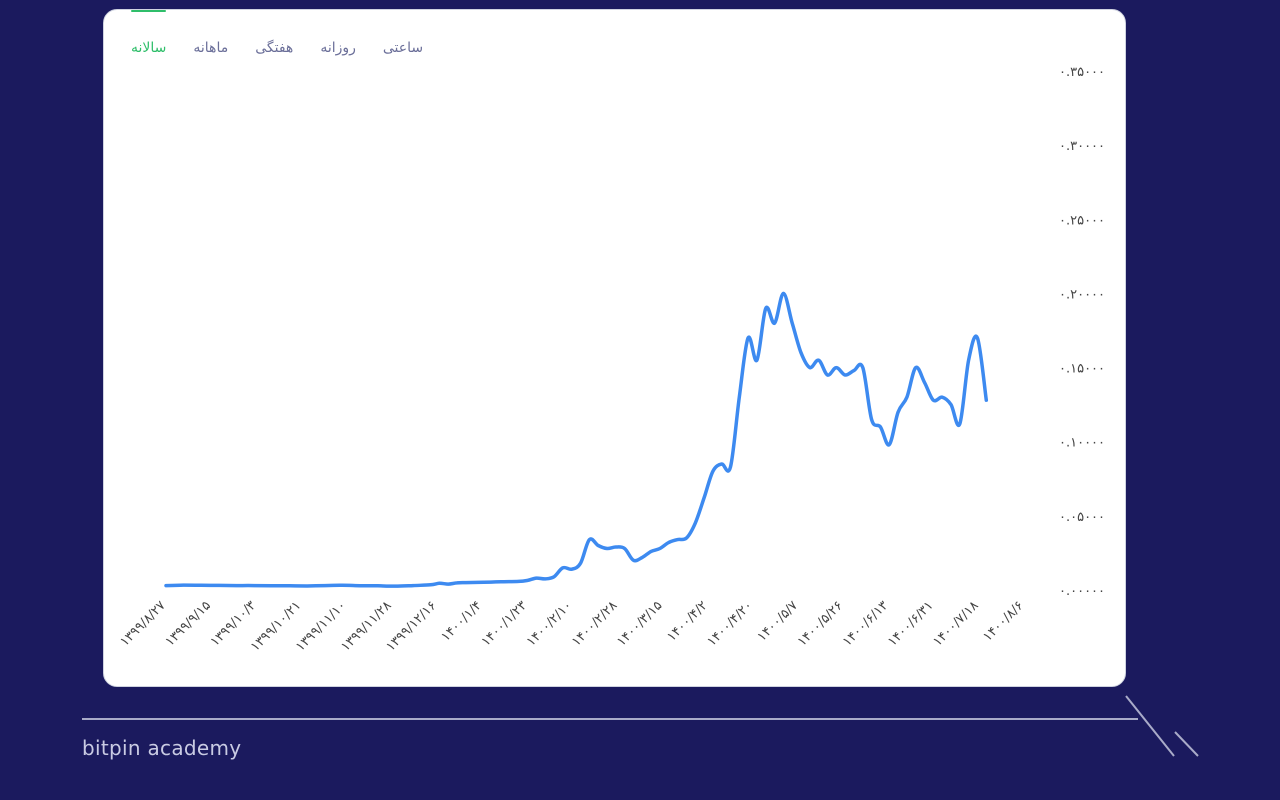  What do you see at coordinates (1082, 369) in the screenshot?
I see `y-tick-label: ۰.۱۵۰۰۰` at bounding box center [1082, 369].